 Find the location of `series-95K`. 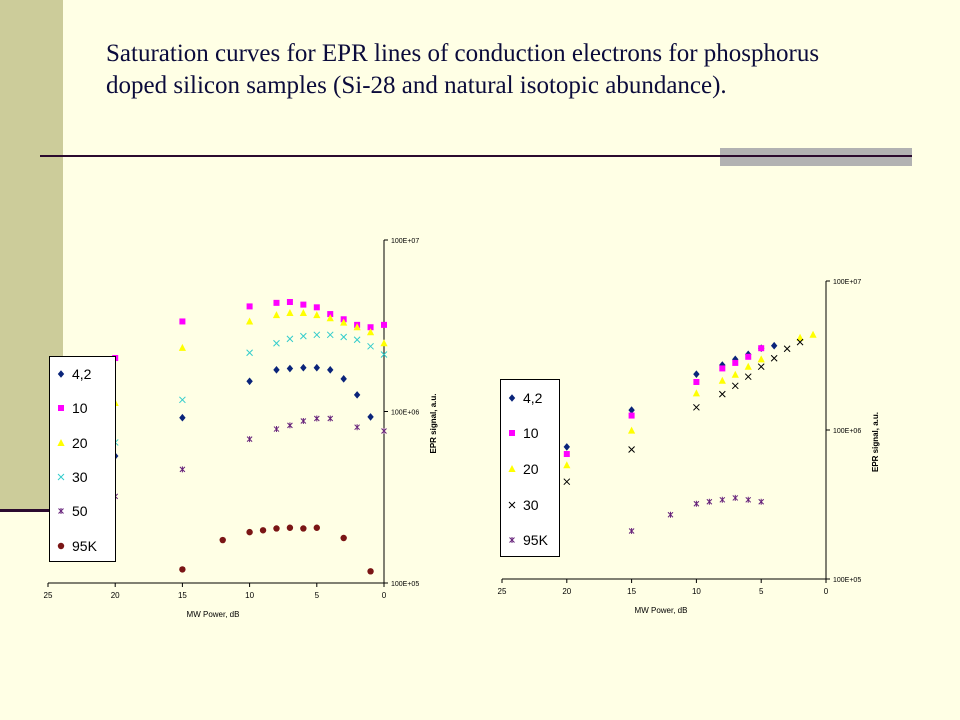

series-95K is located at coordinates (276, 549).